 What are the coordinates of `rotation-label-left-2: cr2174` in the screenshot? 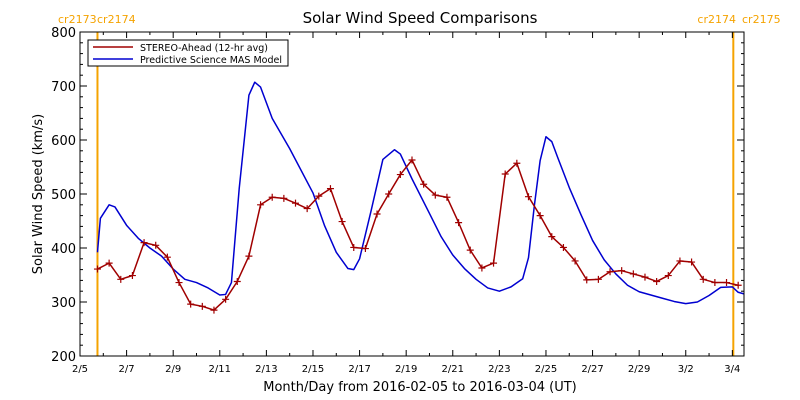 It's located at (716, 19).